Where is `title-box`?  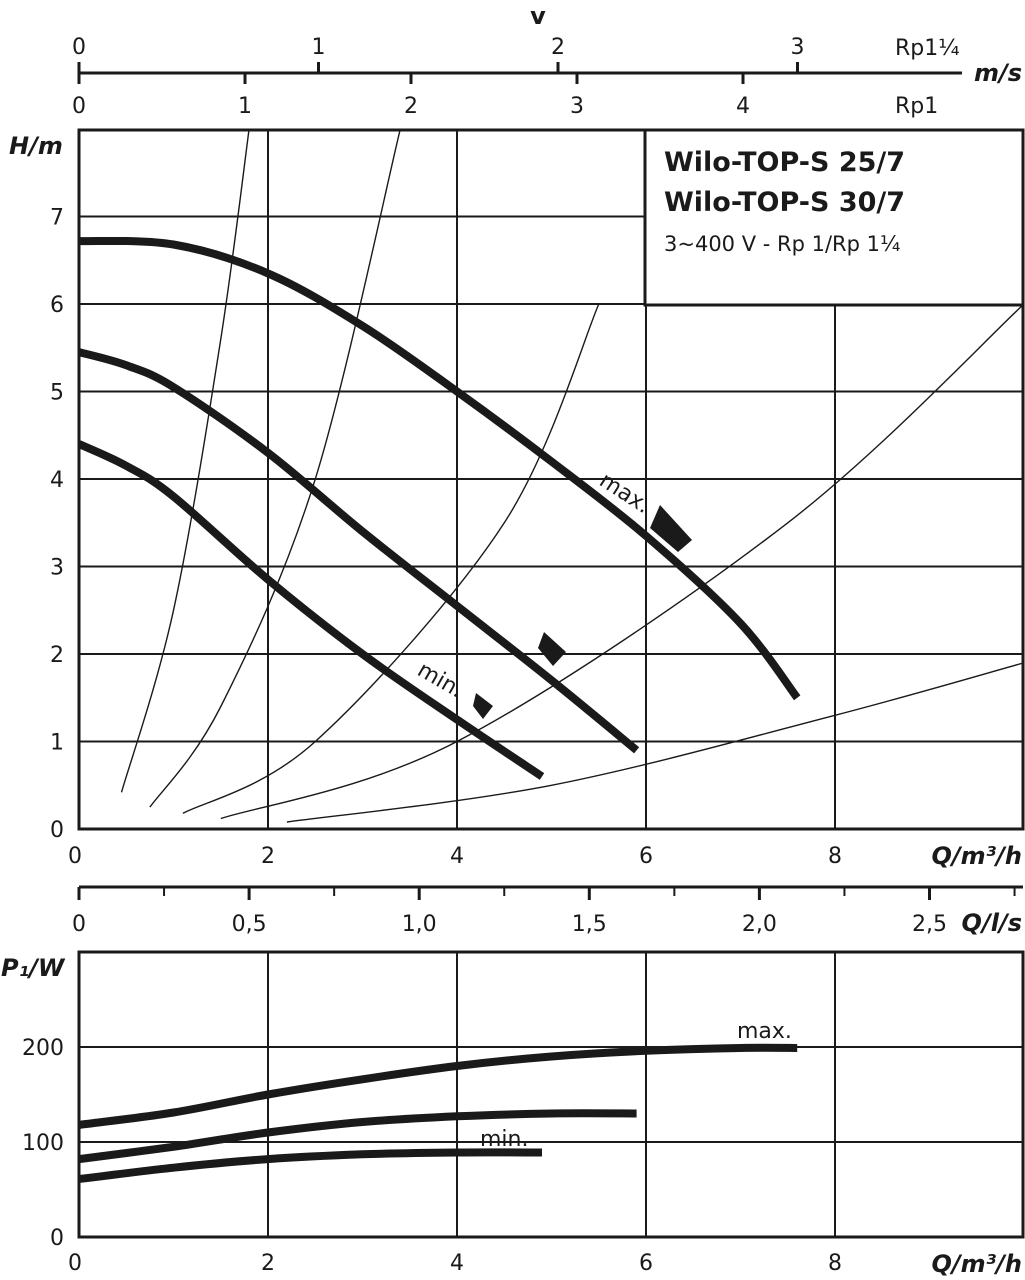
title-box is located at coordinates (834, 217).